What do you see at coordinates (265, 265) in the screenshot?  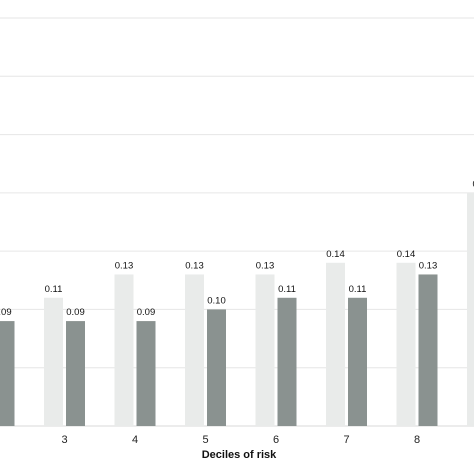 I see `data-label-series1-decile-6: 0.13` at bounding box center [265, 265].